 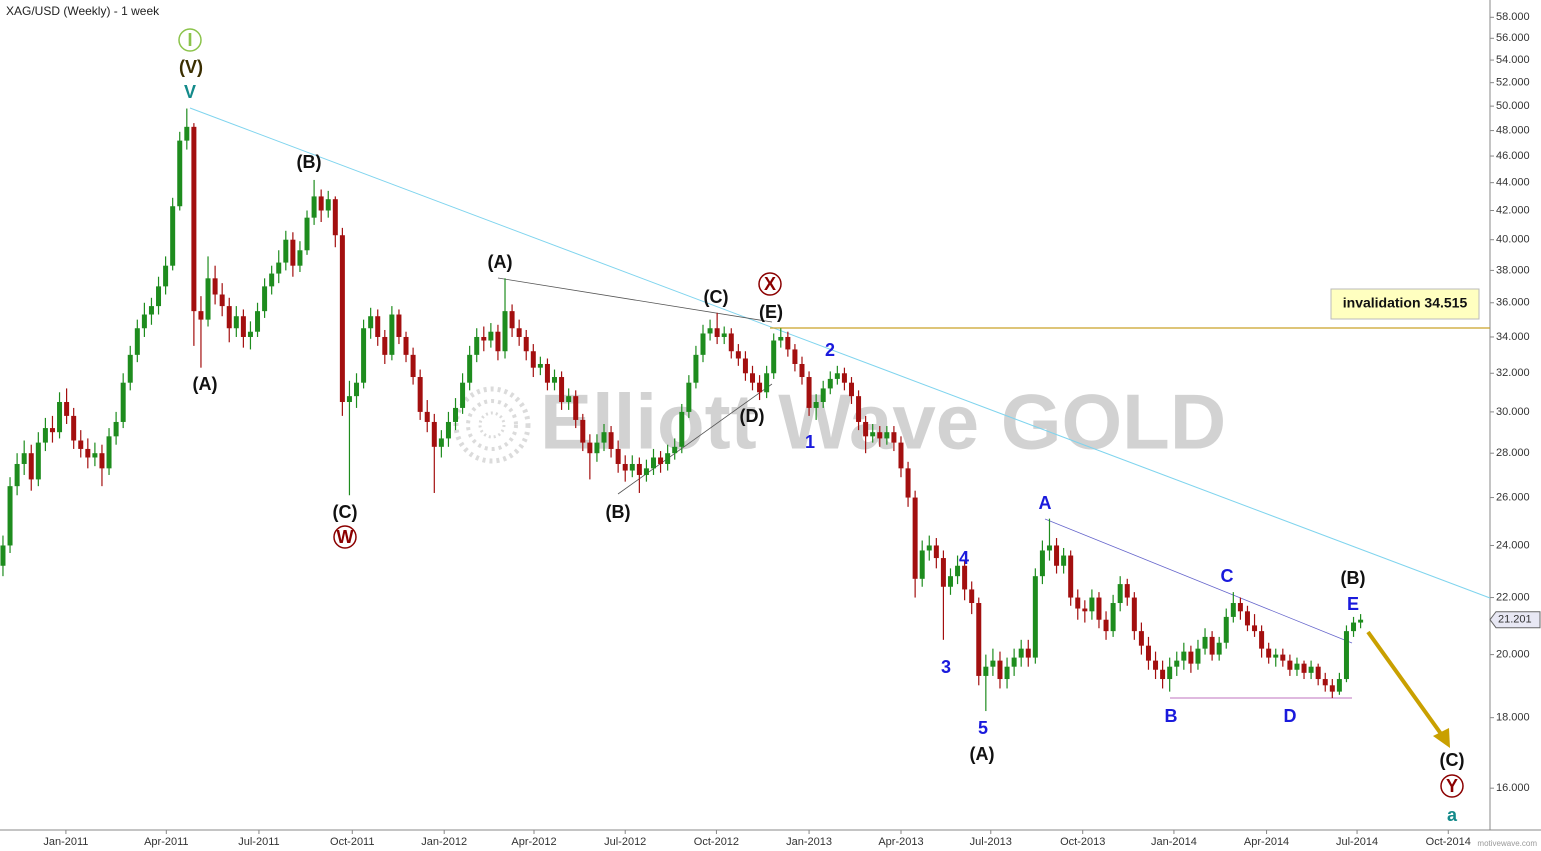 I want to click on price-tag, so click(x=1515, y=620).